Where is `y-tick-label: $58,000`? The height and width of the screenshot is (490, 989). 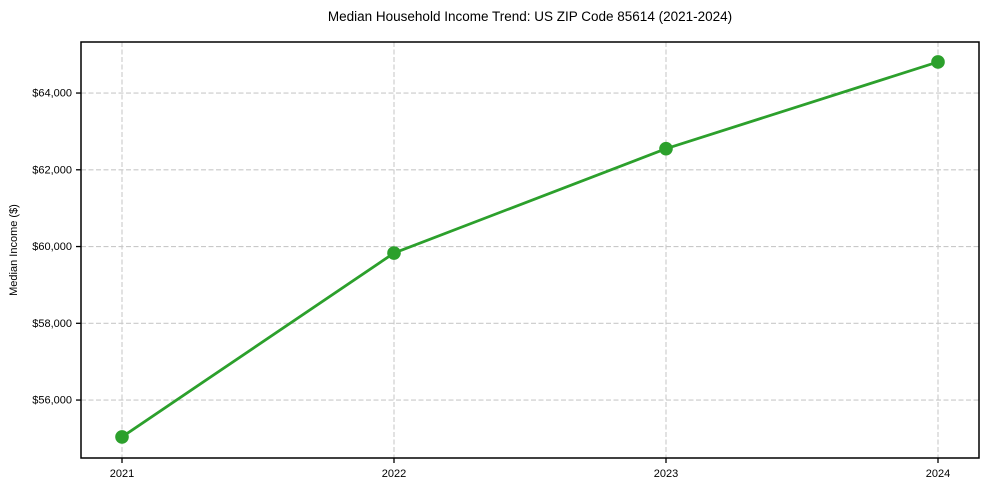 y-tick-label: $58,000 is located at coordinates (52, 324).